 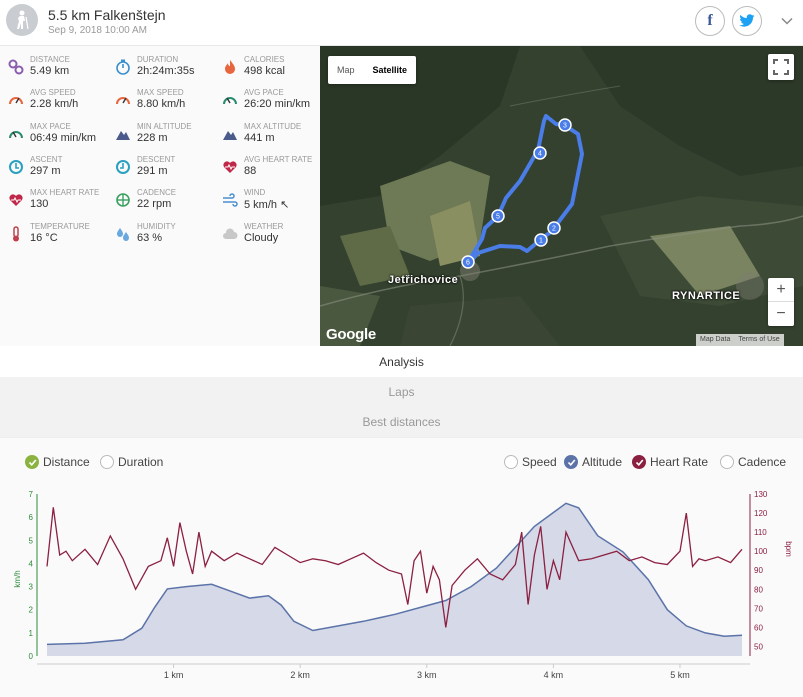 I want to click on stat-value: 26:20 min/km, so click(x=277, y=104).